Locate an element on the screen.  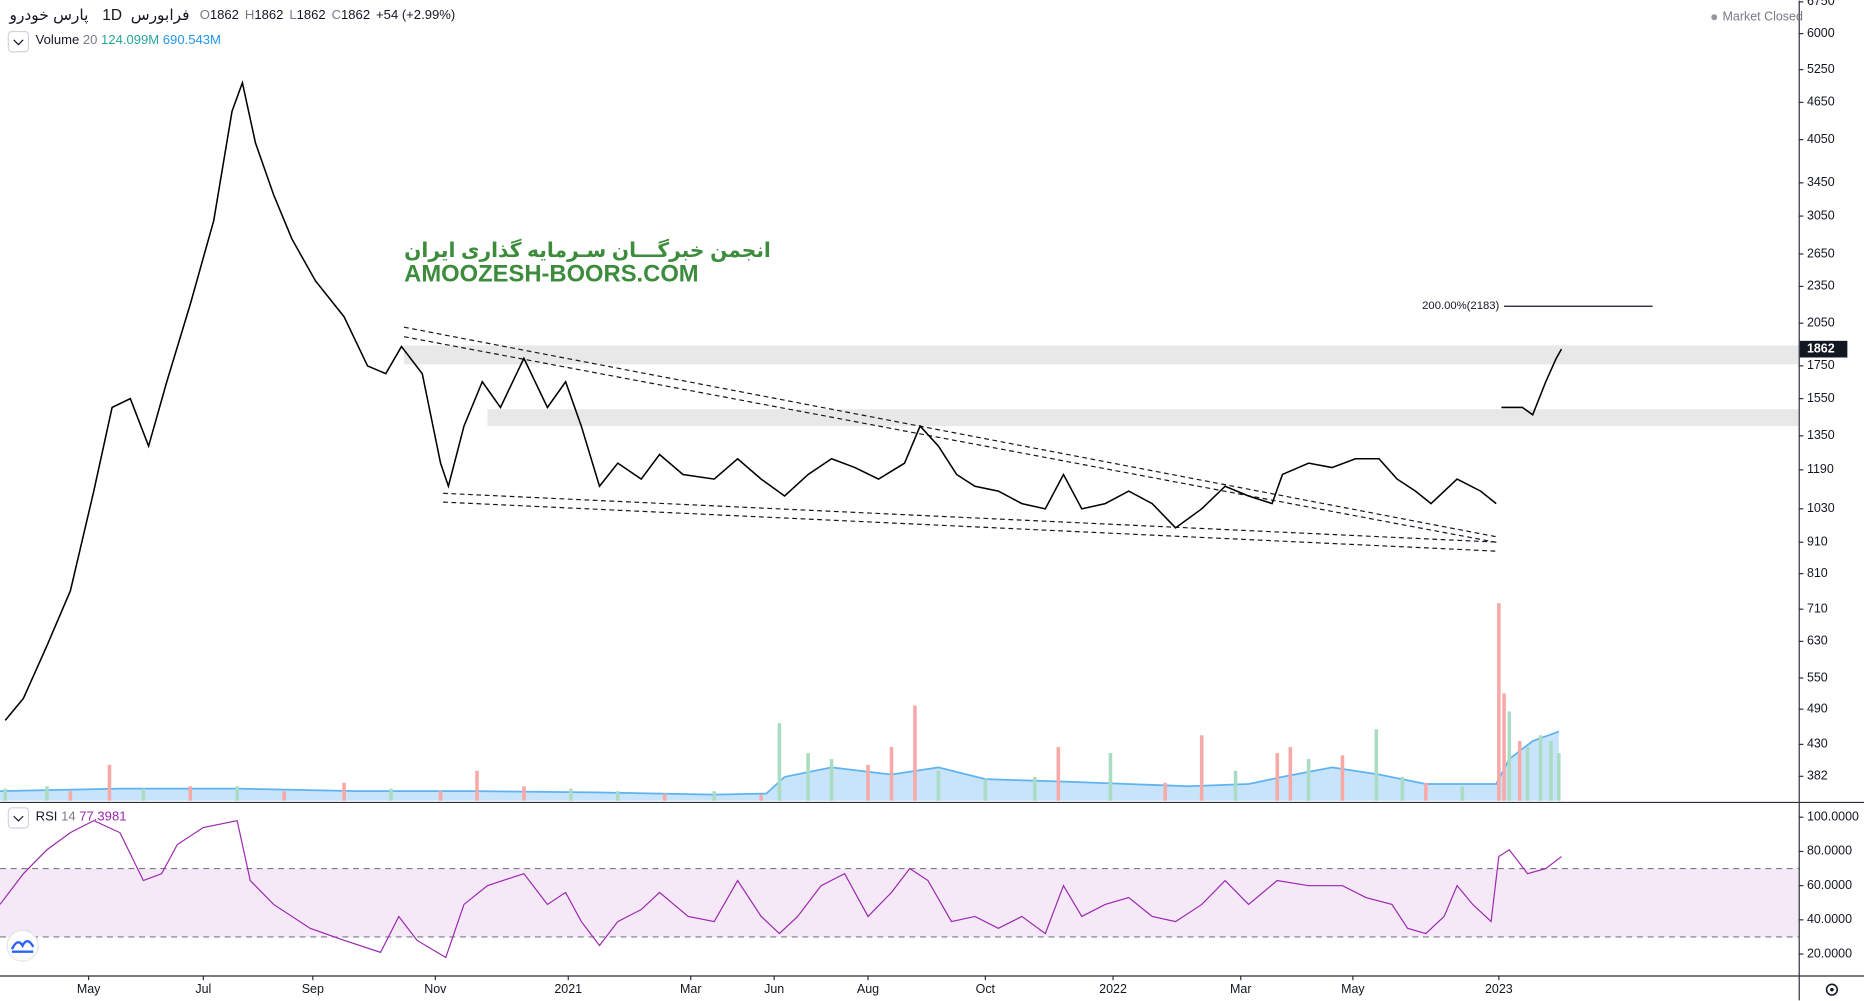
symbol: پارس خودرو is located at coordinates (49, 16).